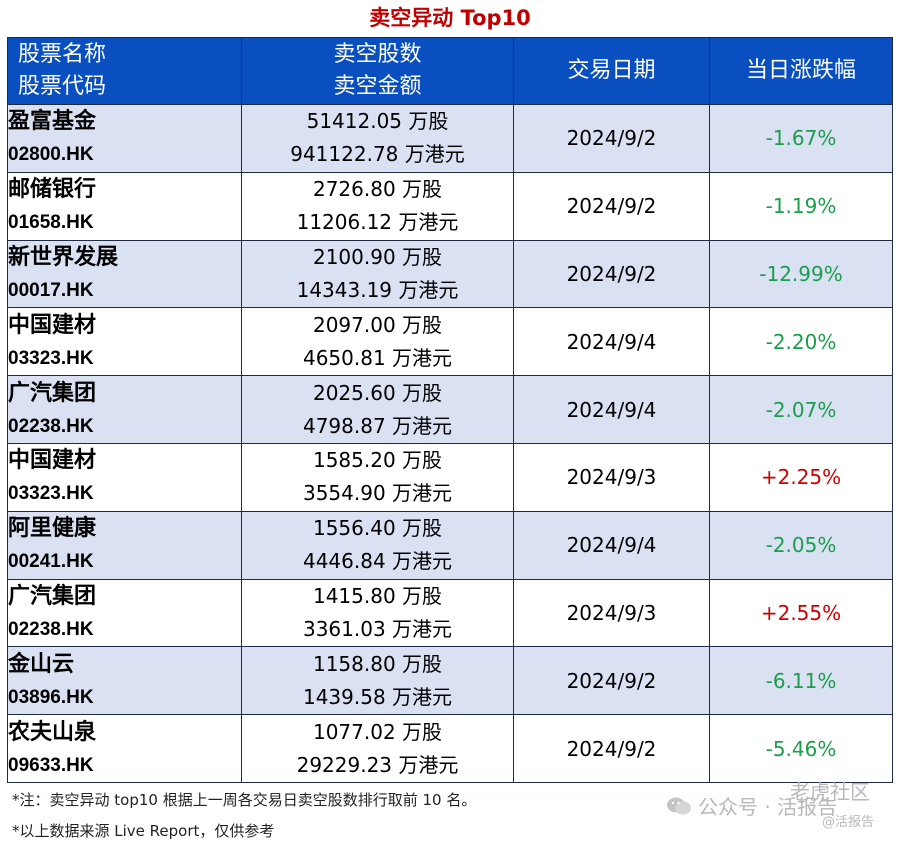 The width and height of the screenshot is (900, 845). I want to click on short-cell: 1077.02 万股 29229.23 万港元, so click(377, 748).